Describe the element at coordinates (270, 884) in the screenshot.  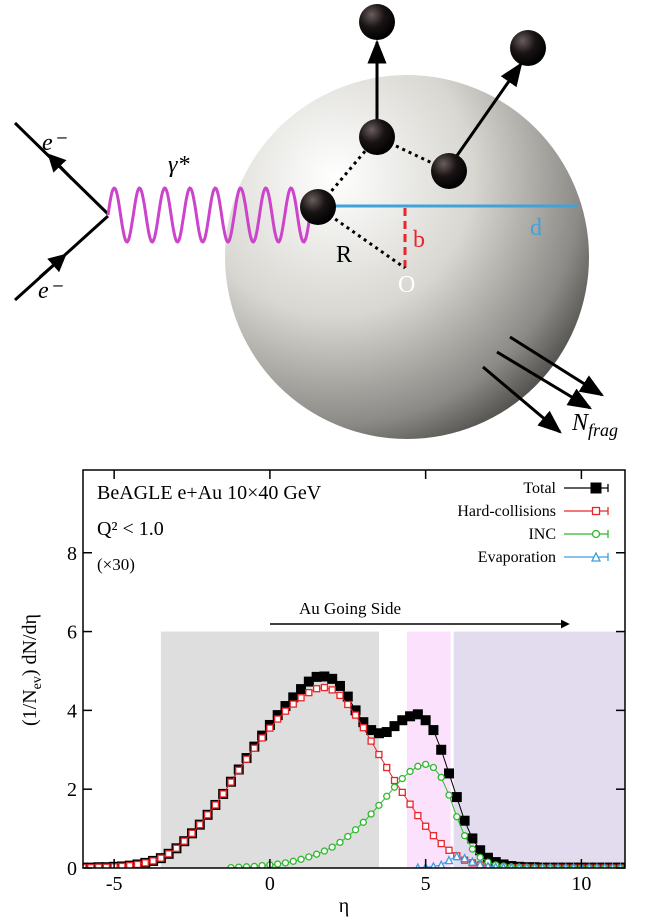
I see `x-tick-label: 0` at that location.